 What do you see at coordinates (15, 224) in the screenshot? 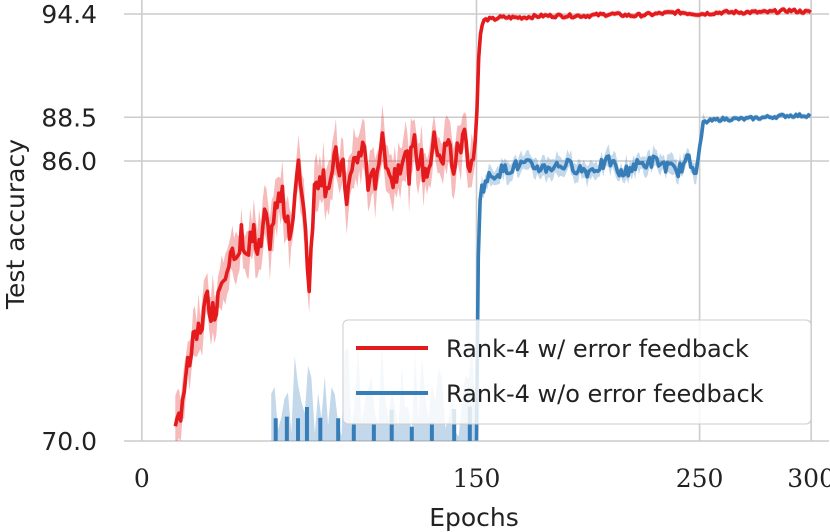
I see `y-axis-label: Test accuracy` at bounding box center [15, 224].